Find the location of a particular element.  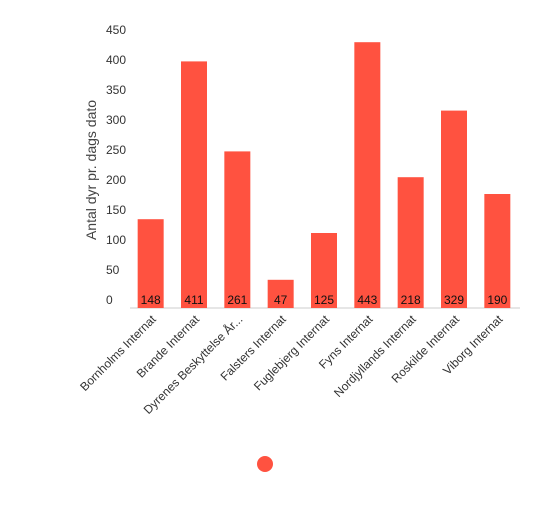

y-axis-label: Antal dyr pr. dags dato is located at coordinates (91, 170).